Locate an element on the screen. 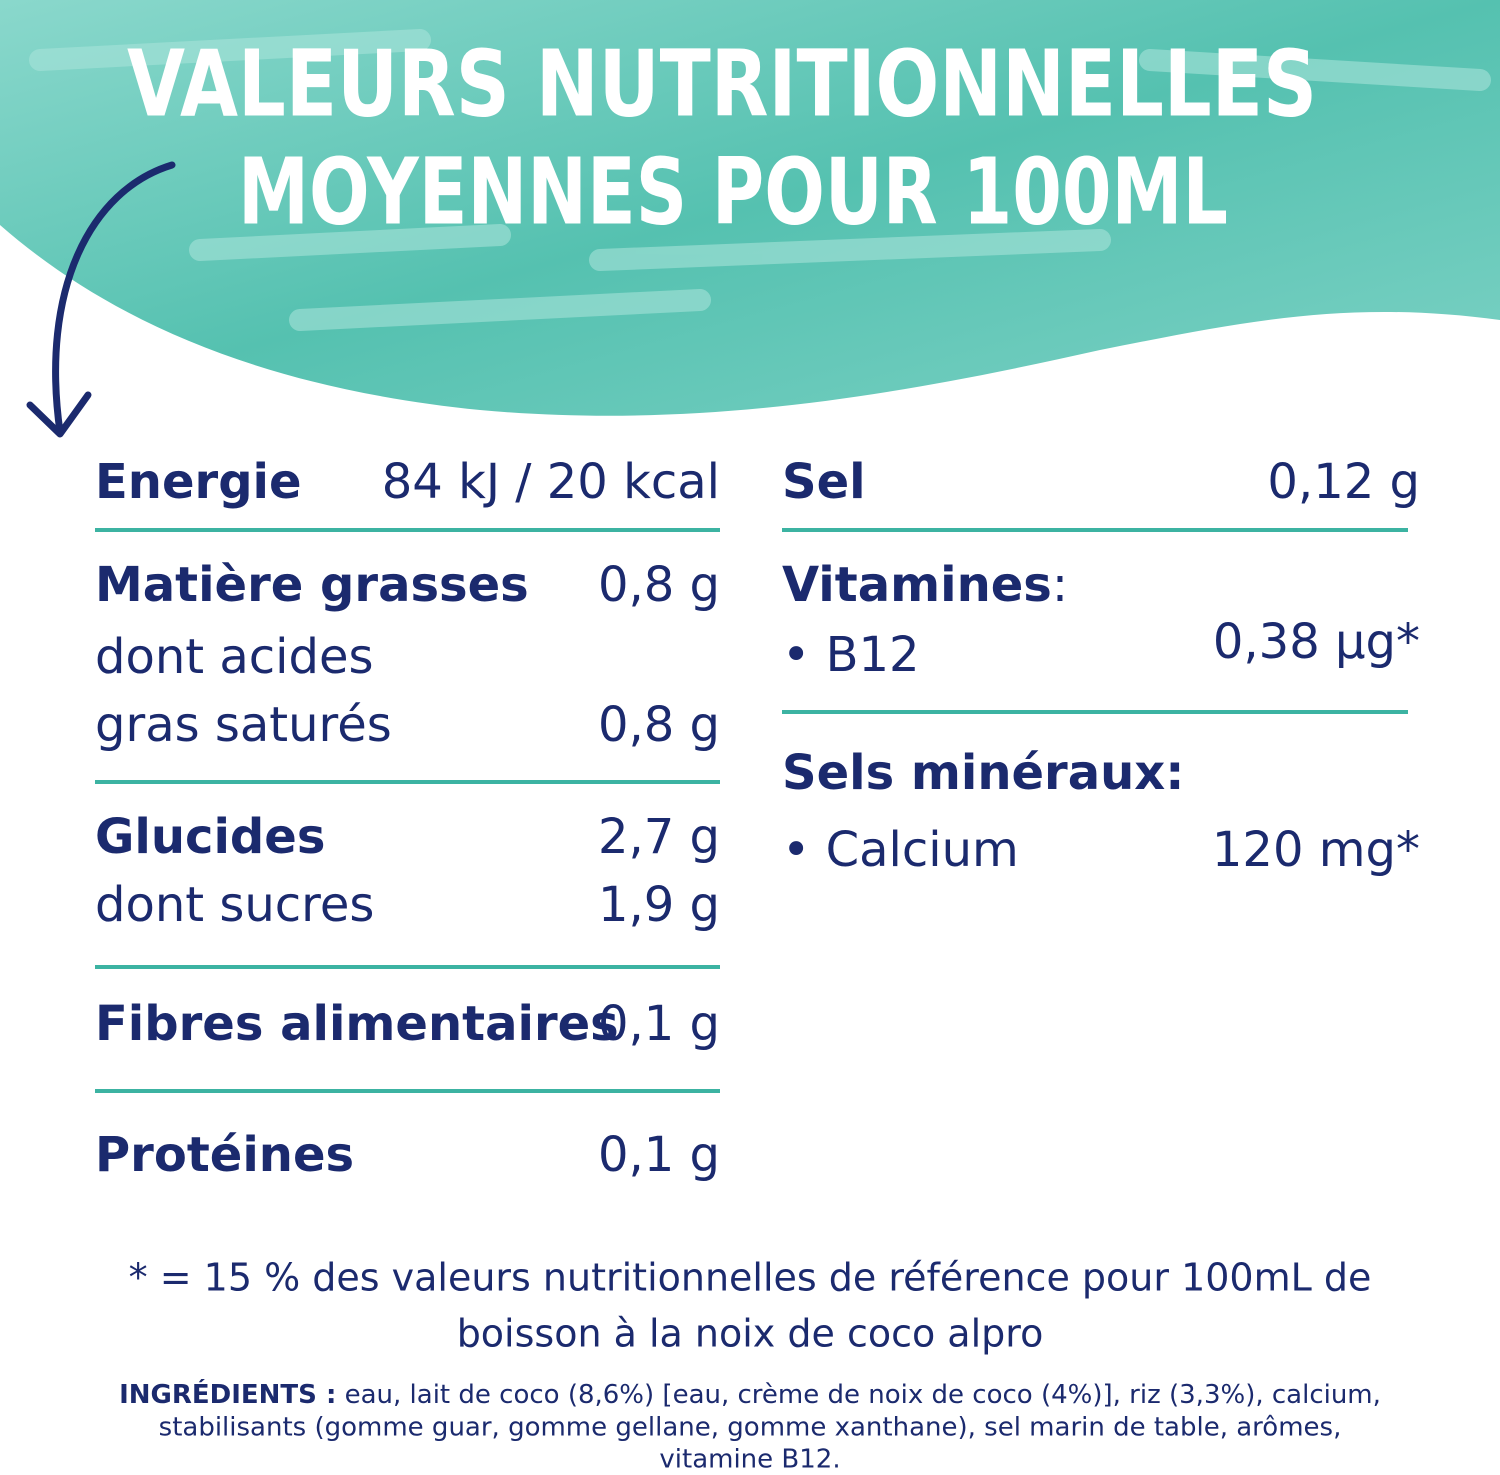  label-text: gras saturés is located at coordinates (243, 725).